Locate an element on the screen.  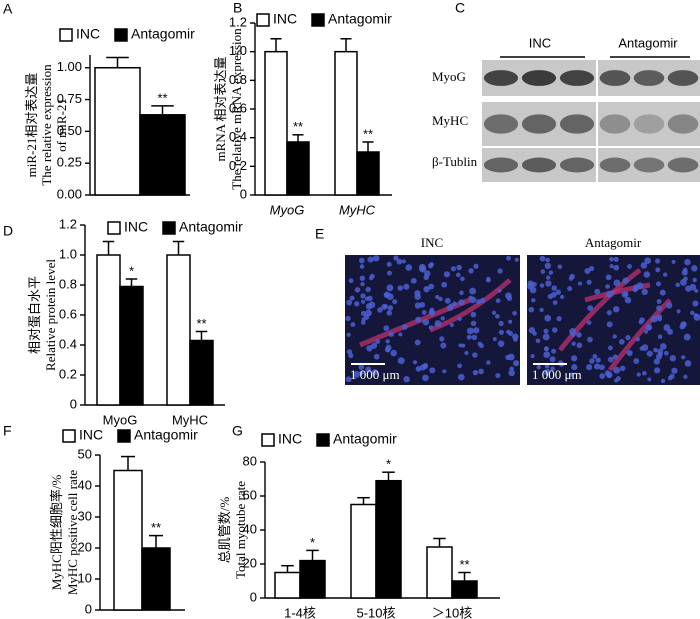
myotube is located at coordinates (600, 310).